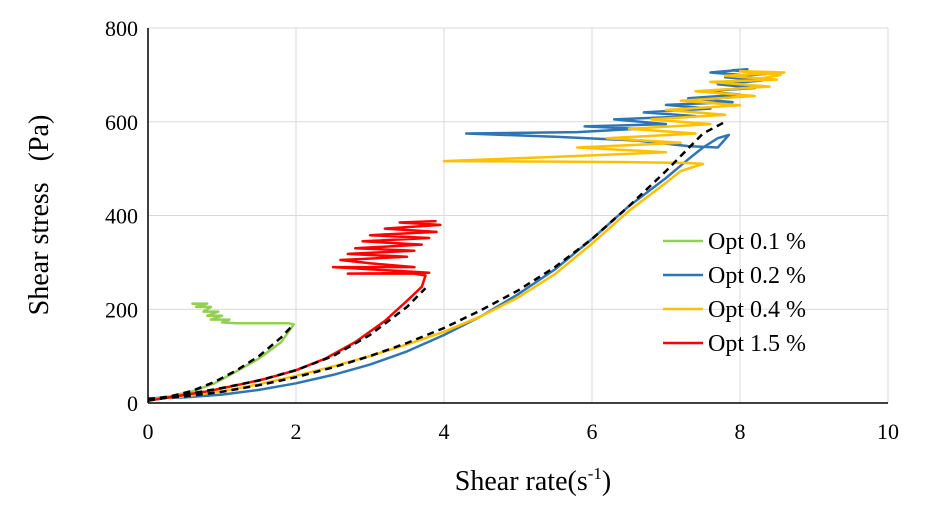 The image size is (934, 512). I want to click on x-tick-label: 8, so click(740, 431).